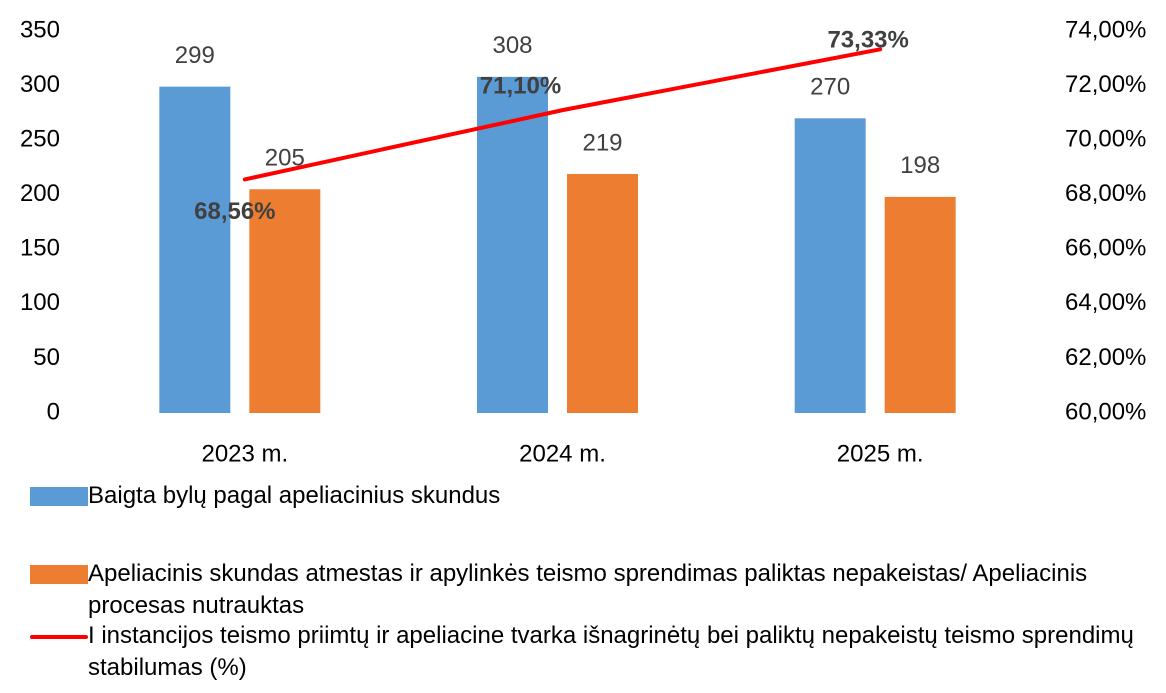  What do you see at coordinates (40, 84) in the screenshot?
I see `y-tick-label: 300` at bounding box center [40, 84].